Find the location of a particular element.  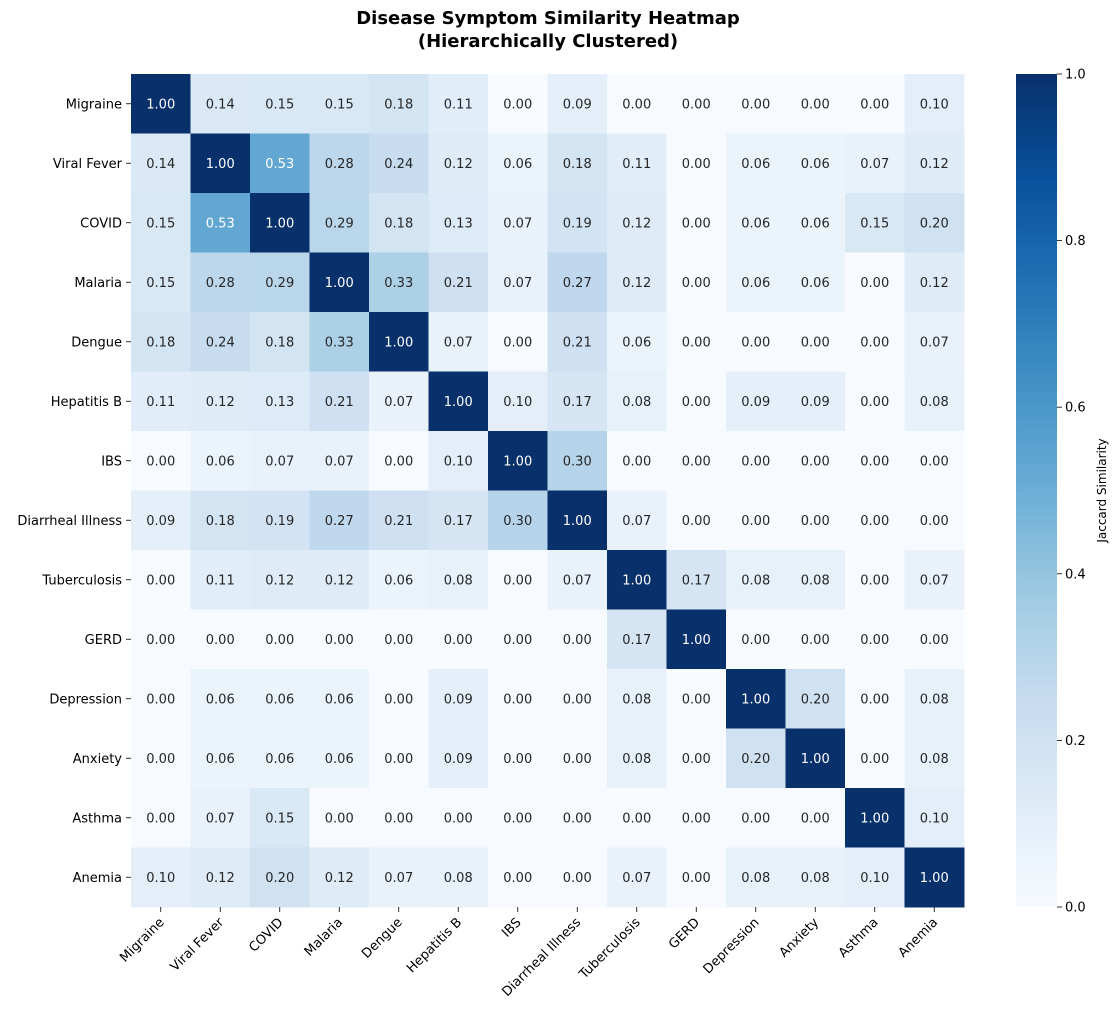

y-tick-label: Malaria is located at coordinates (98, 283).